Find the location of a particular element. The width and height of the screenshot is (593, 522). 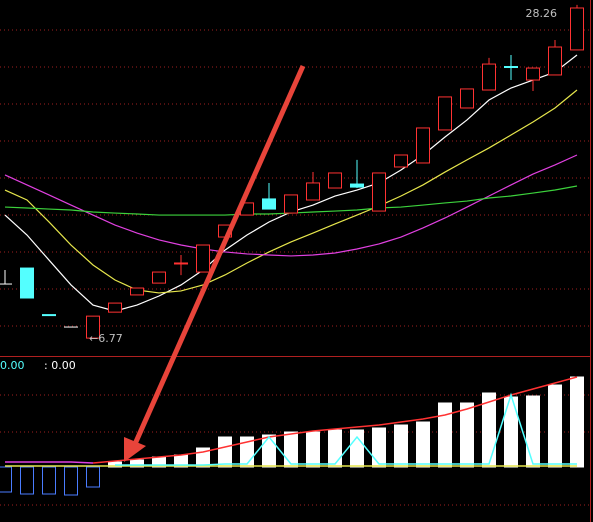

legend-label: : 0.00 is located at coordinates (60, 365).